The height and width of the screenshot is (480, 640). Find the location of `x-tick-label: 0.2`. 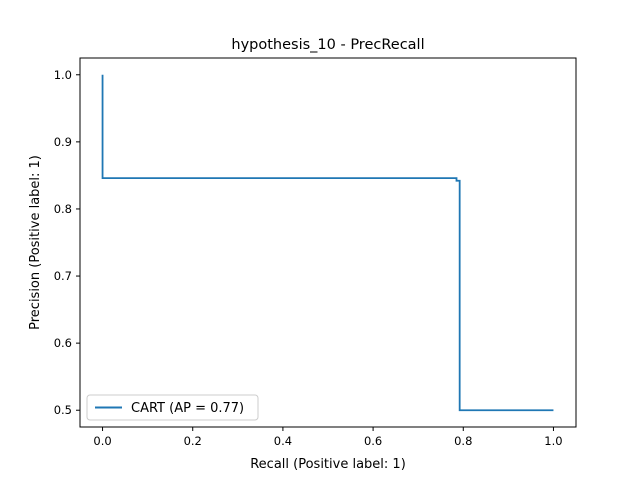

x-tick-label: 0.2 is located at coordinates (193, 441).